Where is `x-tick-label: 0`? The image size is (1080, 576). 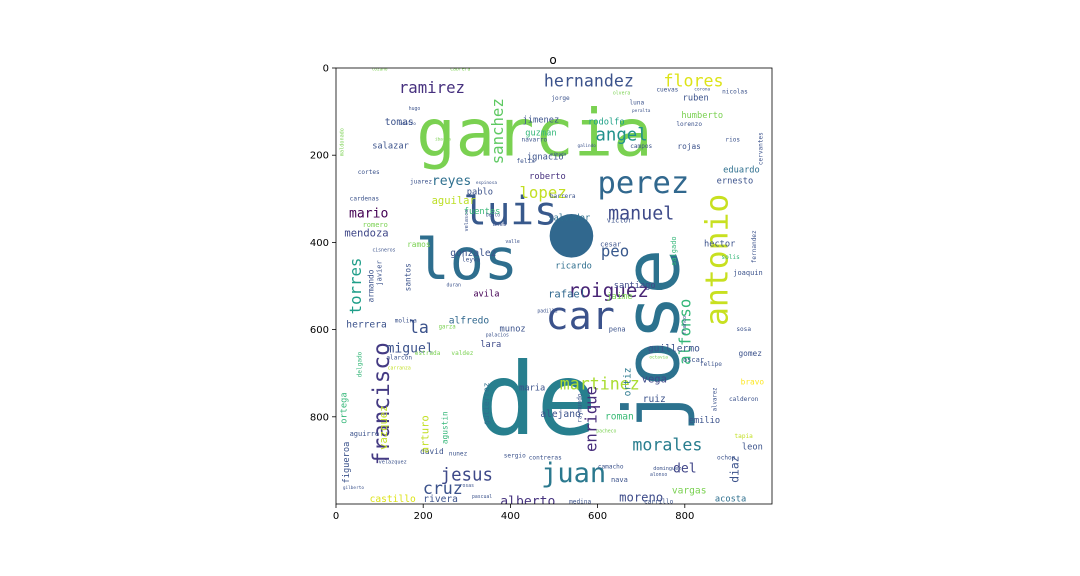 x-tick-label: 0 is located at coordinates (336, 516).